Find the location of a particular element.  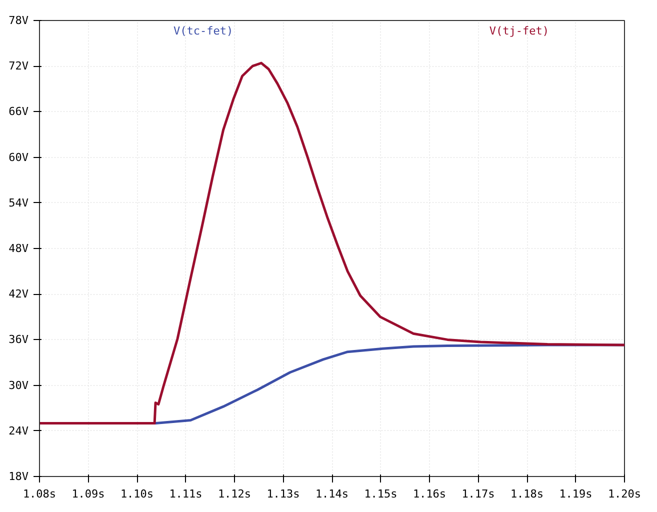

x-tick-label: 1.14s is located at coordinates (332, 494).